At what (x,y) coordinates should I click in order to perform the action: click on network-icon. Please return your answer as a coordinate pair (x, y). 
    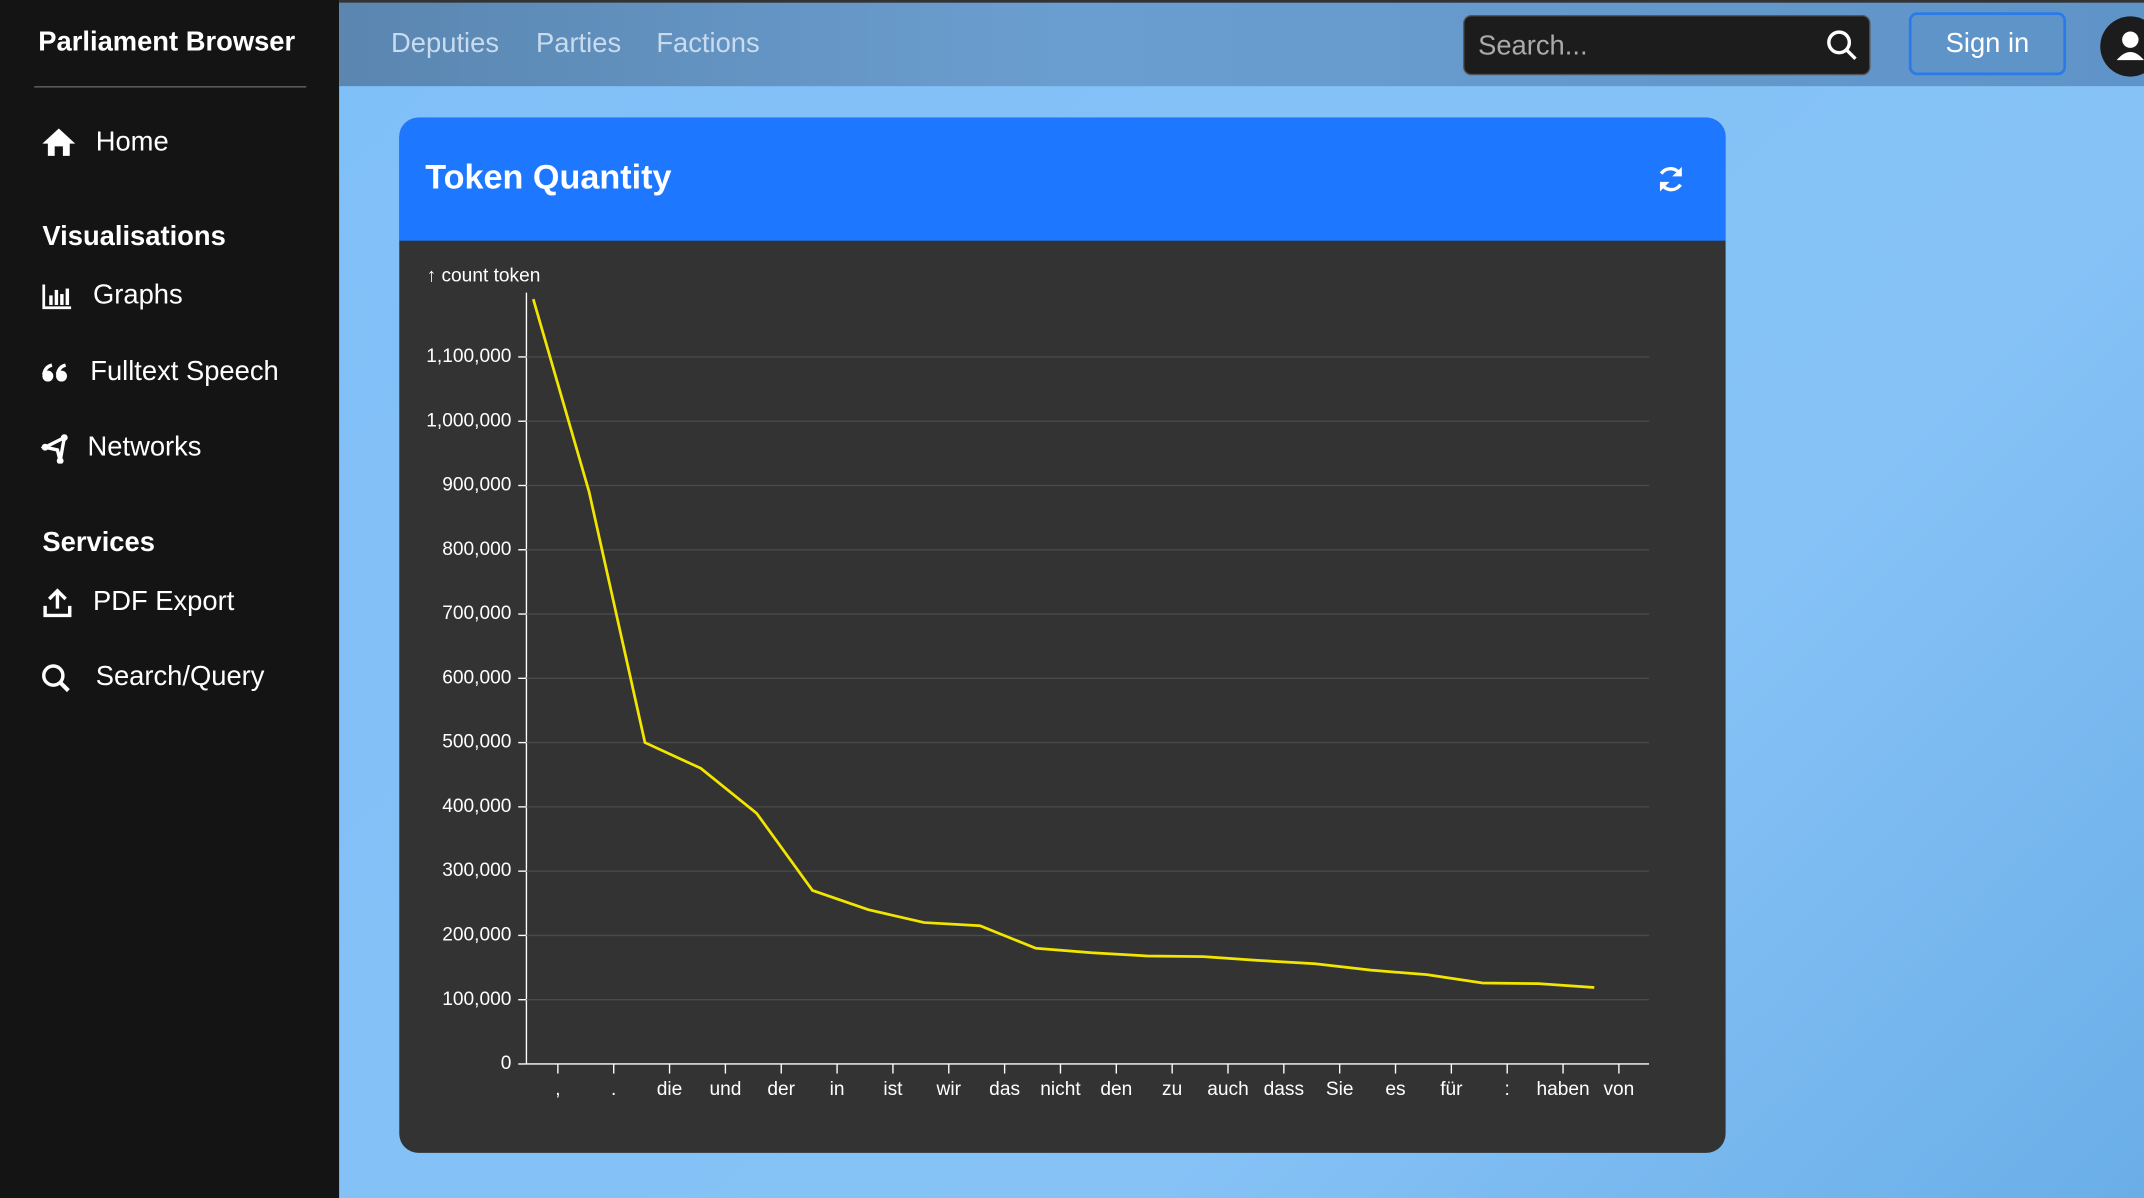
    Looking at the image, I should click on (54, 448).